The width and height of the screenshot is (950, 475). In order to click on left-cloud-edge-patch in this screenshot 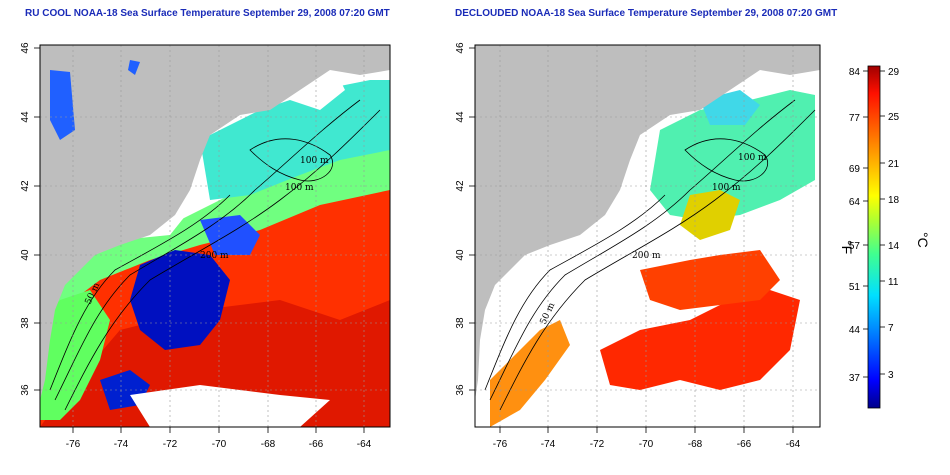, I will do `click(230, 235)`.